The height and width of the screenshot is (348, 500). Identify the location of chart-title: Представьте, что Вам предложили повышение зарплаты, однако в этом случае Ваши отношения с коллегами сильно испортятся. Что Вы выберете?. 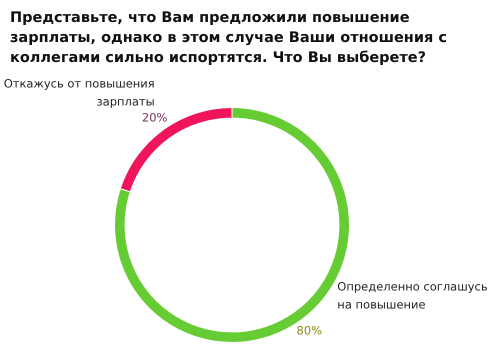
(229, 38).